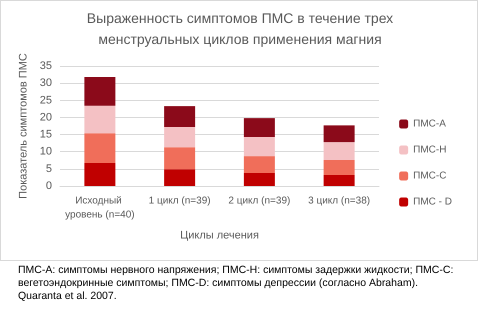 The height and width of the screenshot is (320, 479). What do you see at coordinates (240, 29) in the screenshot?
I see `chart-title: Выраженность симптомов ПМС в течение трех менструальных циклов применения магния` at bounding box center [240, 29].